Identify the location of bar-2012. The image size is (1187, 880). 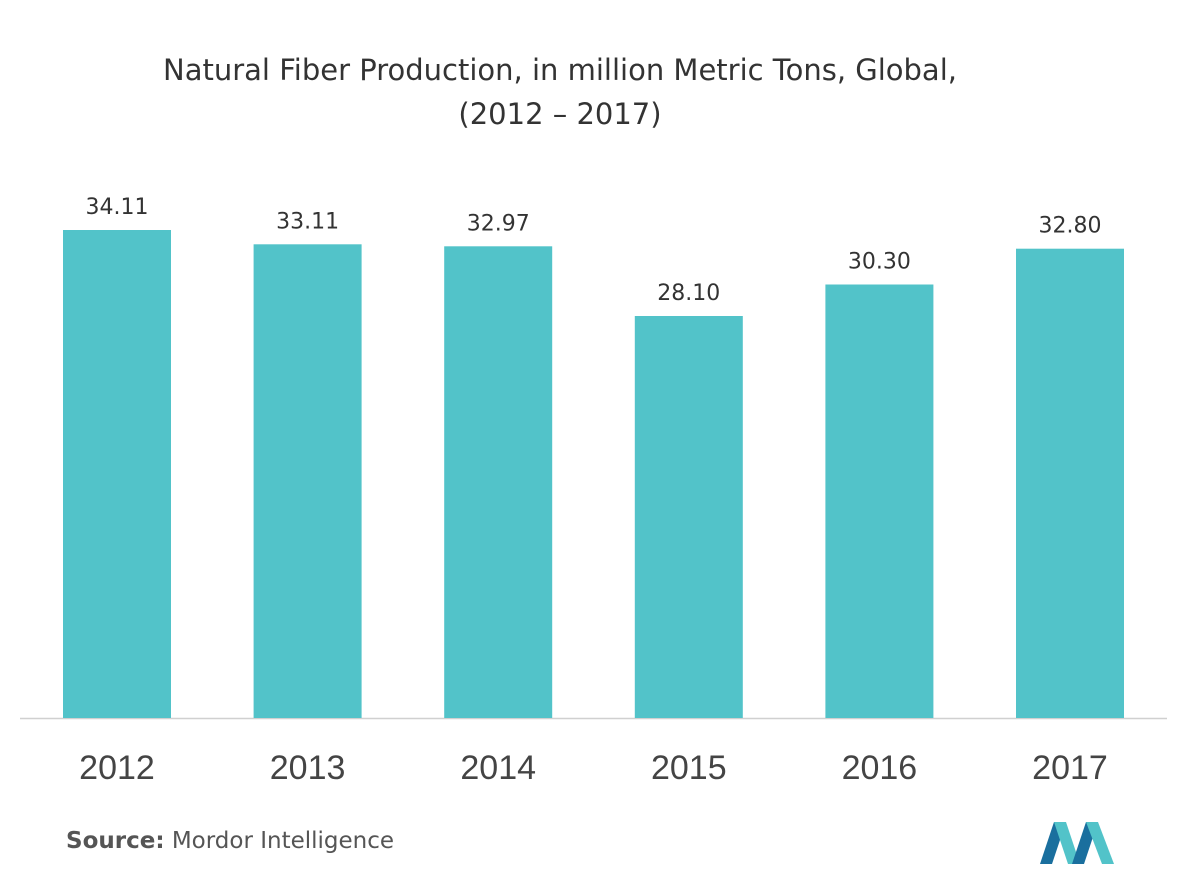
(117, 474).